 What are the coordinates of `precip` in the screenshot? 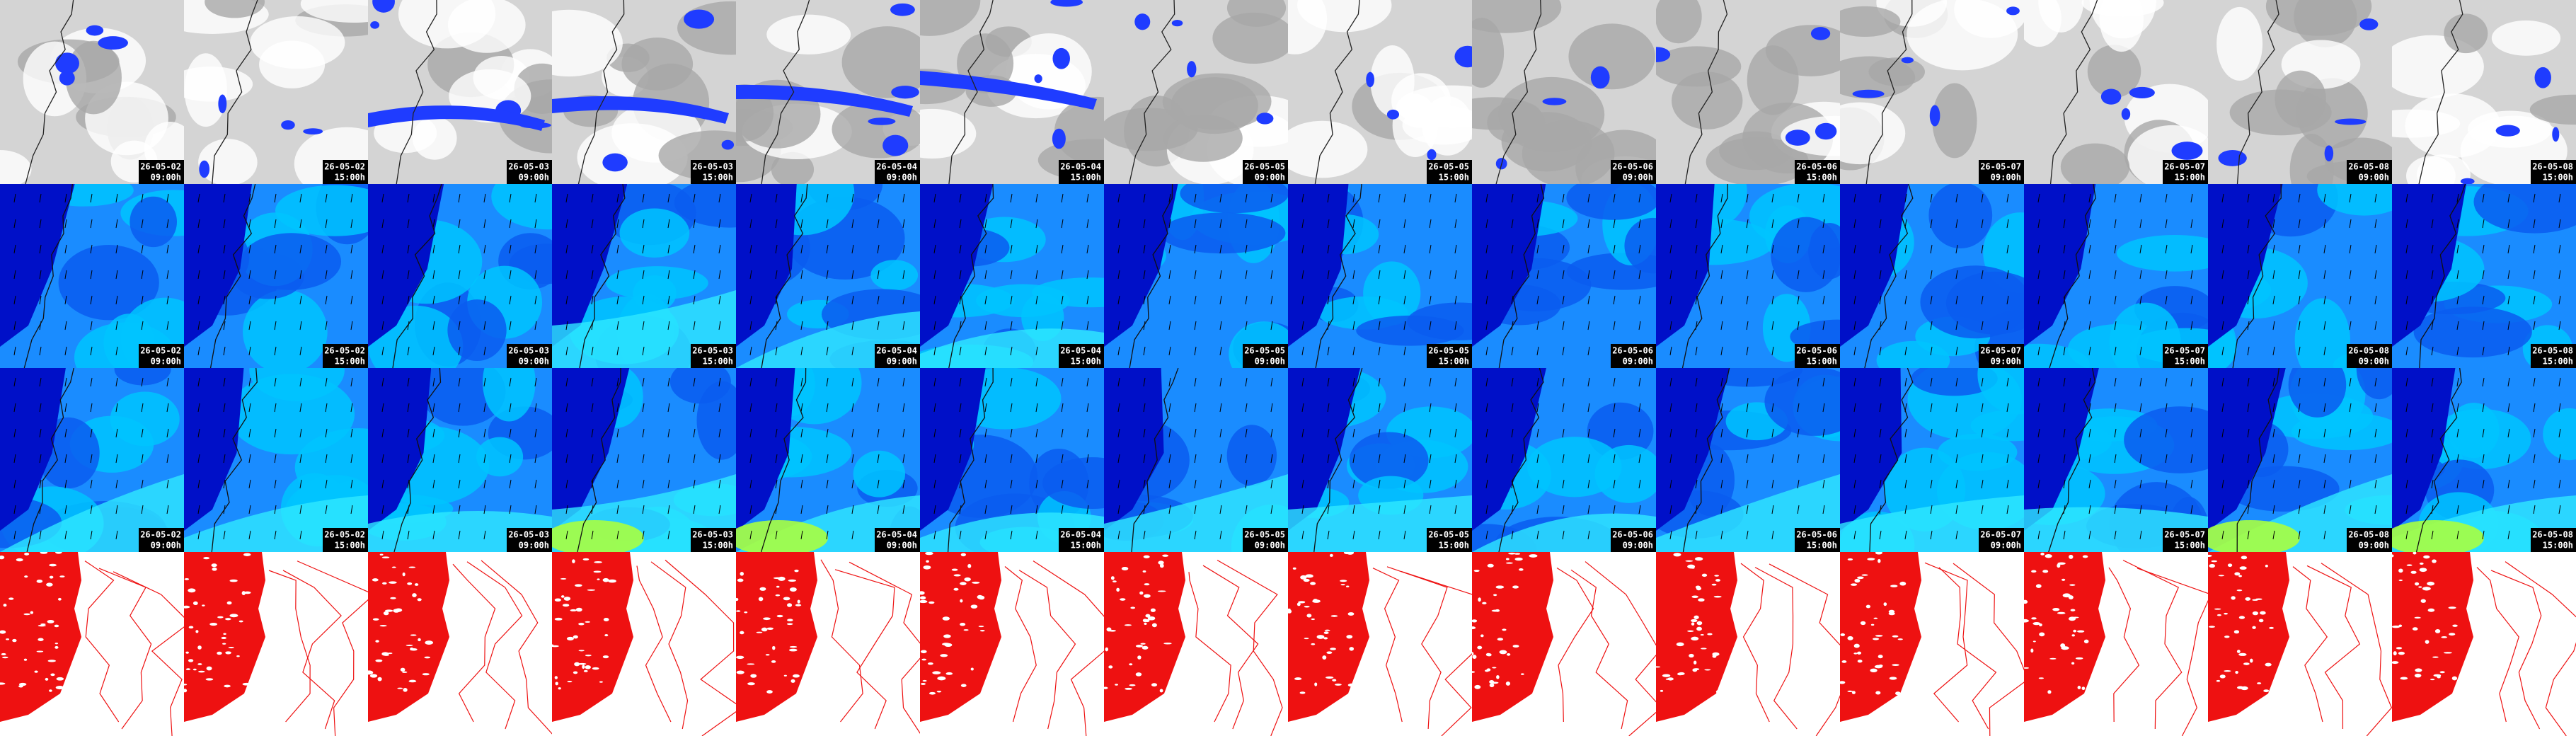 It's located at (1869, 94).